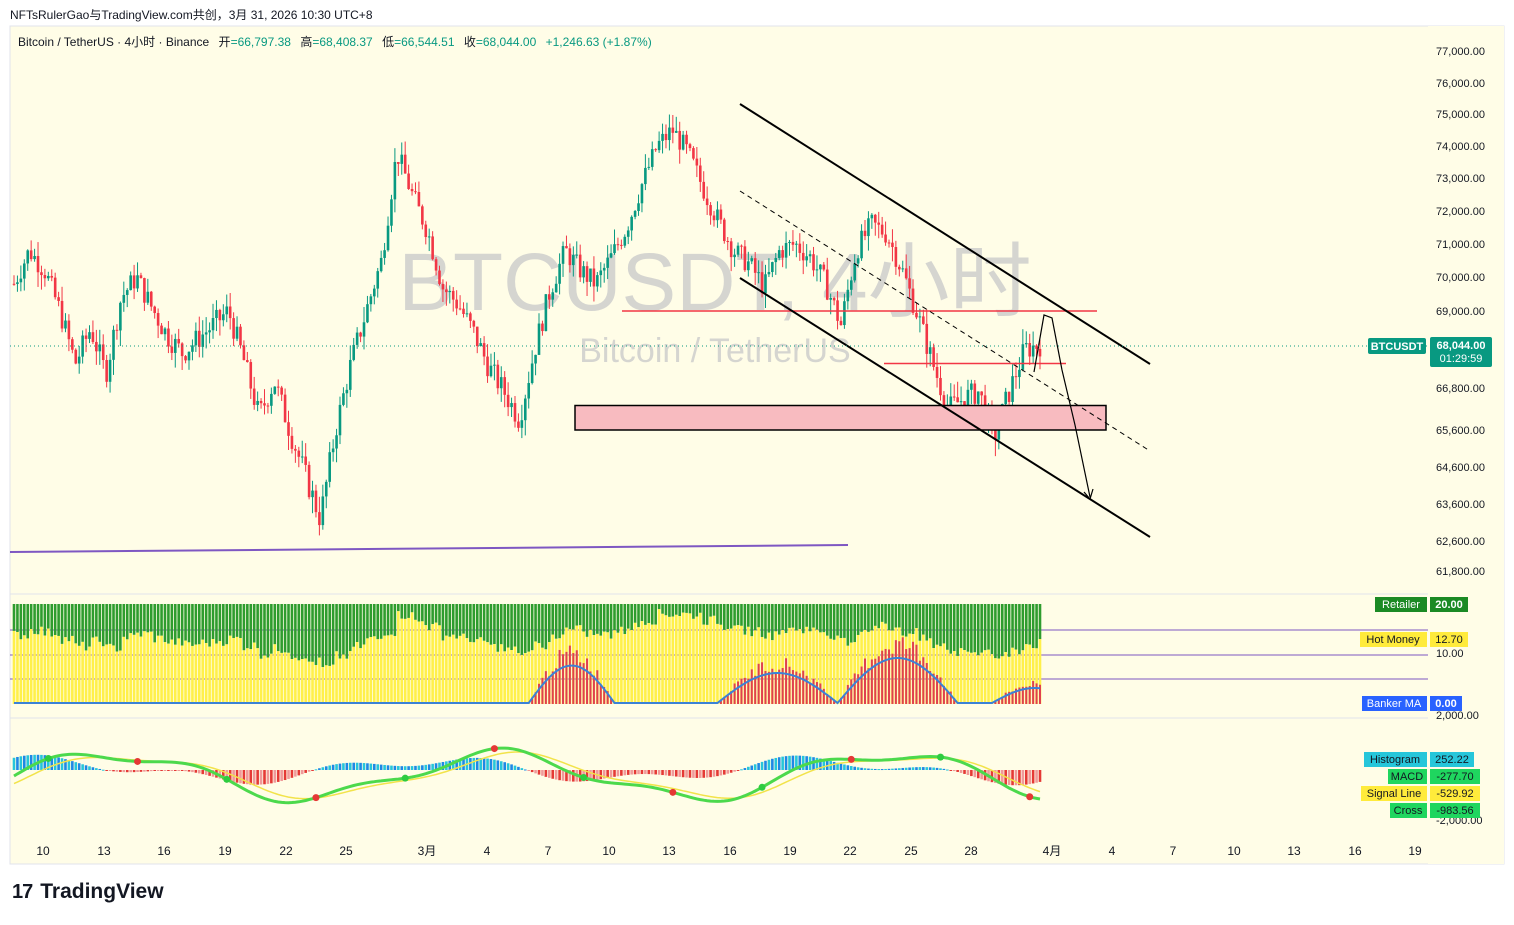  What do you see at coordinates (88, 892) in the screenshot?
I see `tradingview-brand: 17 TradingView` at bounding box center [88, 892].